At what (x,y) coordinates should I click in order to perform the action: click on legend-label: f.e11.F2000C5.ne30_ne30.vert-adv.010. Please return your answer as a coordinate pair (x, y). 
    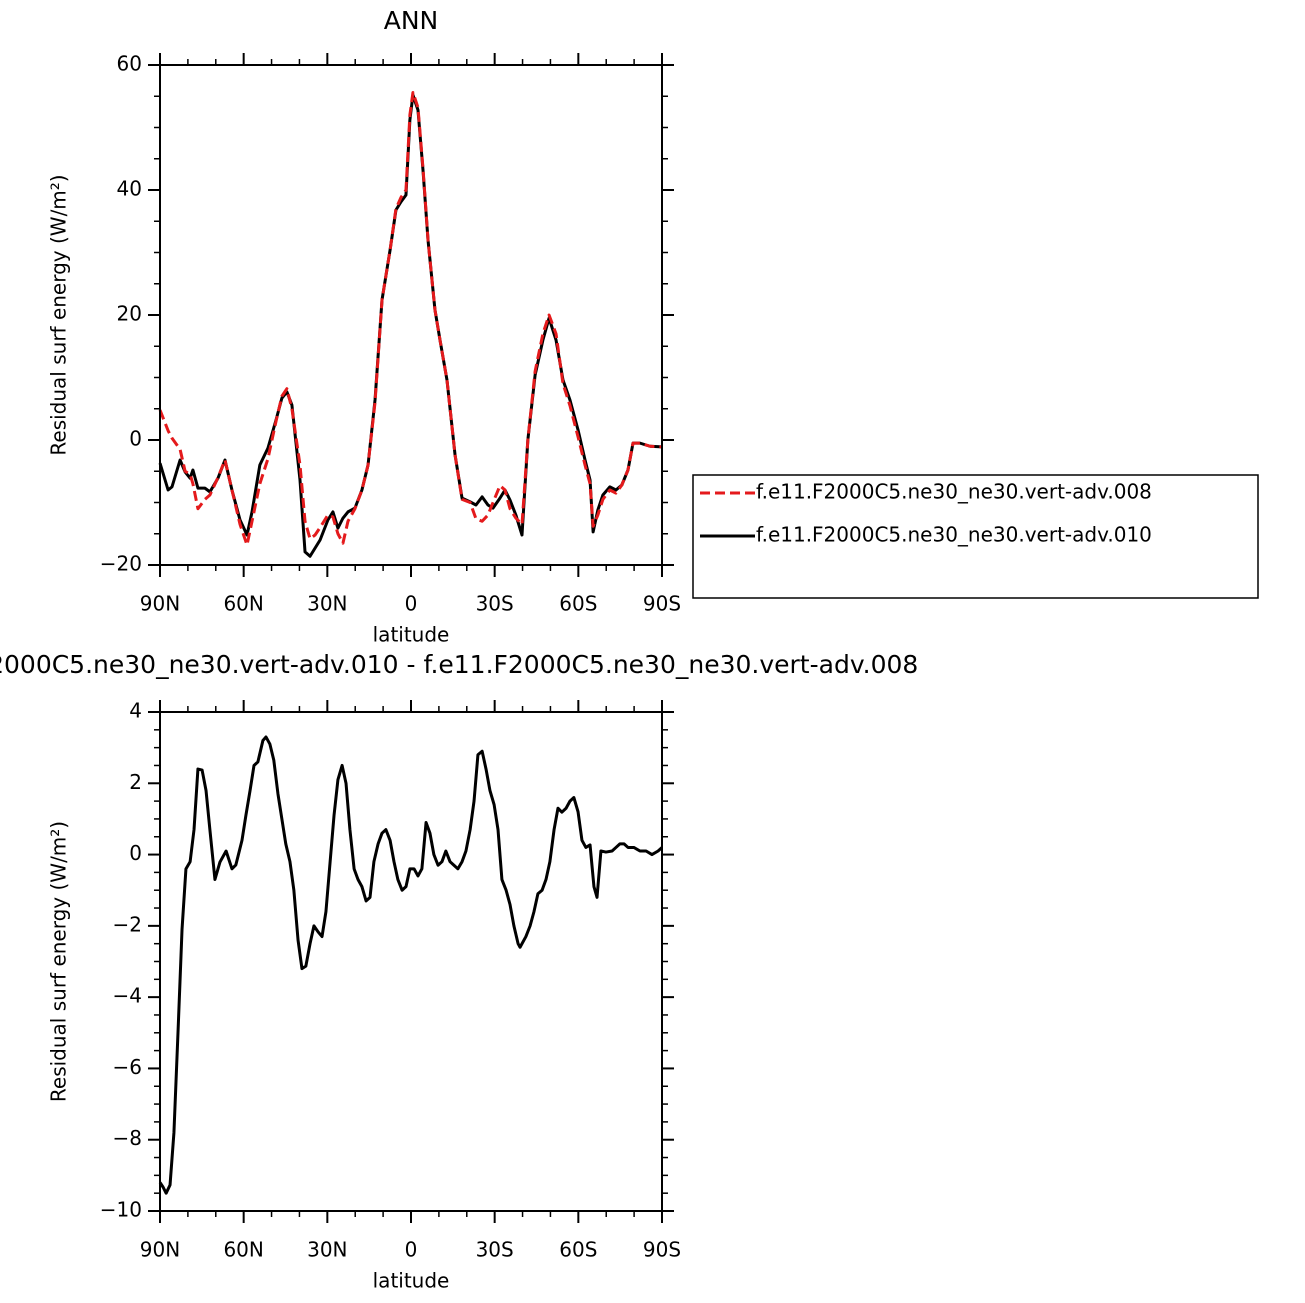
    Looking at the image, I should click on (954, 535).